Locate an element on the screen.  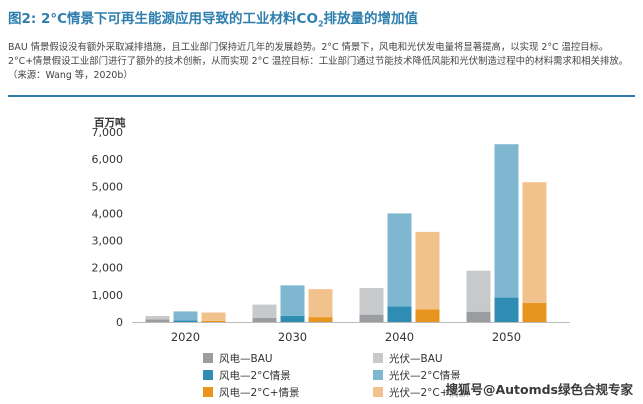
bar-wind-2cplus-2030 is located at coordinates (320, 319).